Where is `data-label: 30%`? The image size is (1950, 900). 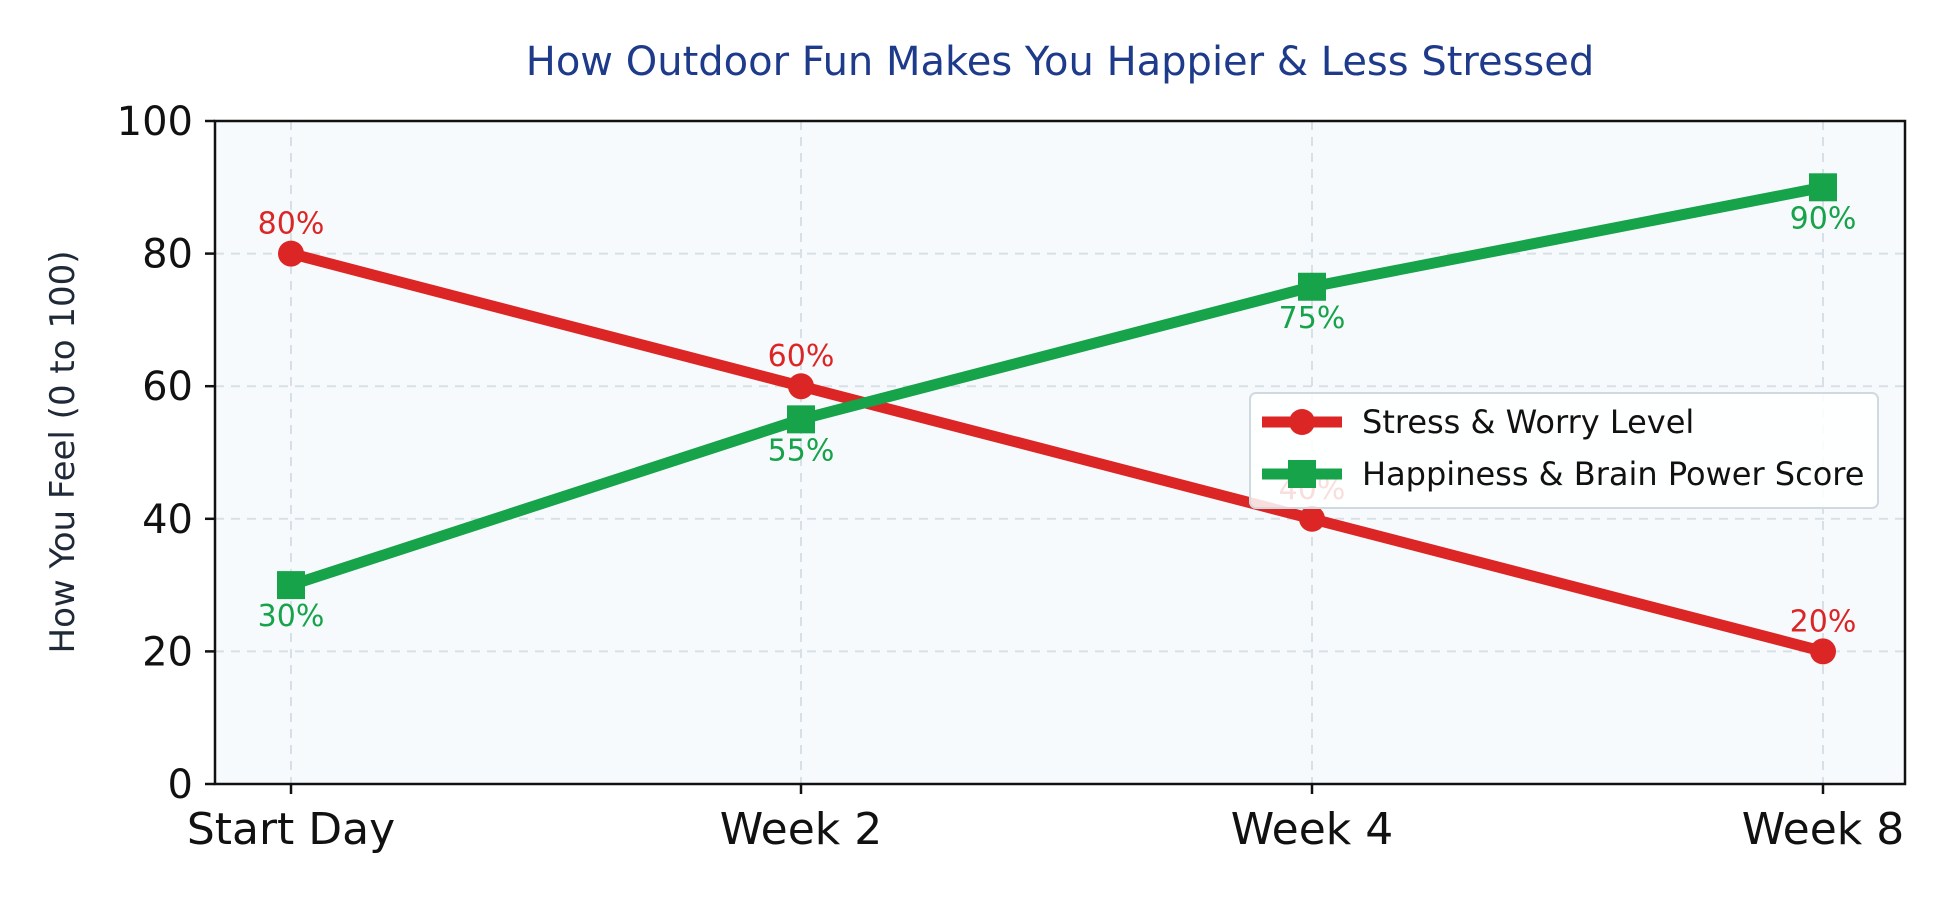
data-label: 30% is located at coordinates (291, 616).